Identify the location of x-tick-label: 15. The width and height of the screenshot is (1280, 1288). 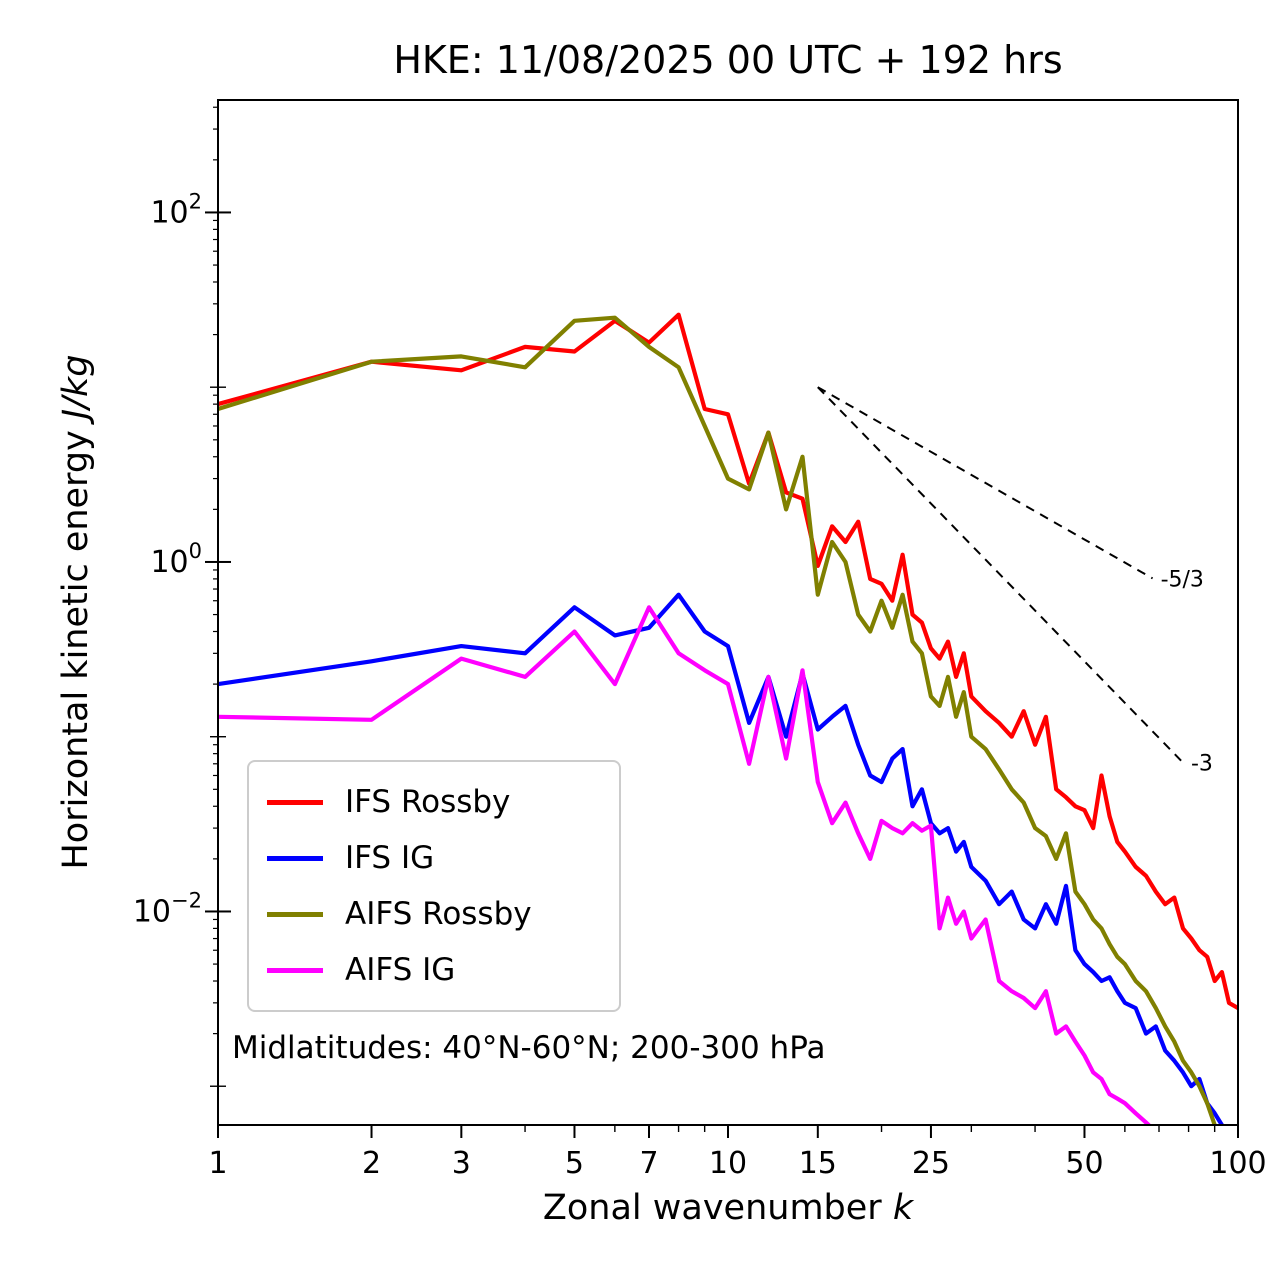
(818, 1163).